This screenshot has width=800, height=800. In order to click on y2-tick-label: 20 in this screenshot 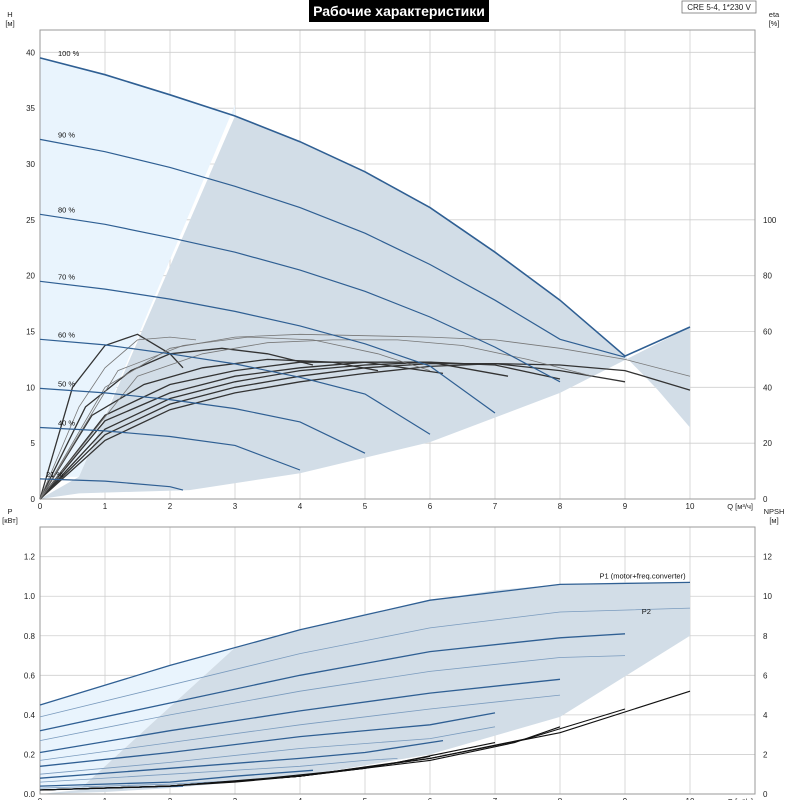, I will do `click(767, 443)`.